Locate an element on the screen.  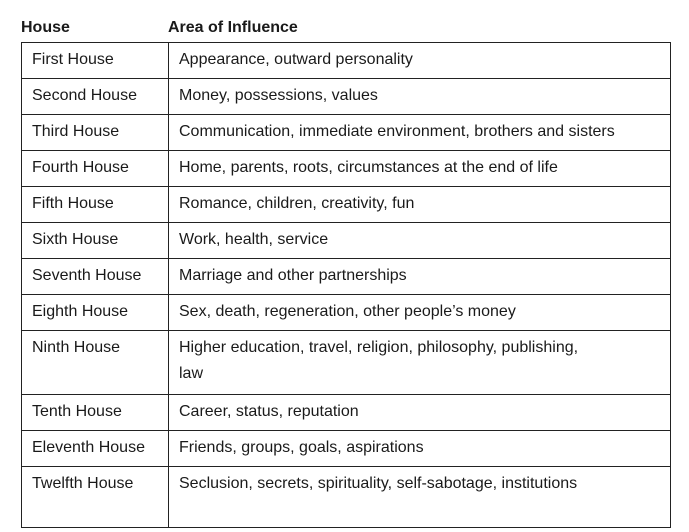
house-name: Fourth House is located at coordinates (95, 168).